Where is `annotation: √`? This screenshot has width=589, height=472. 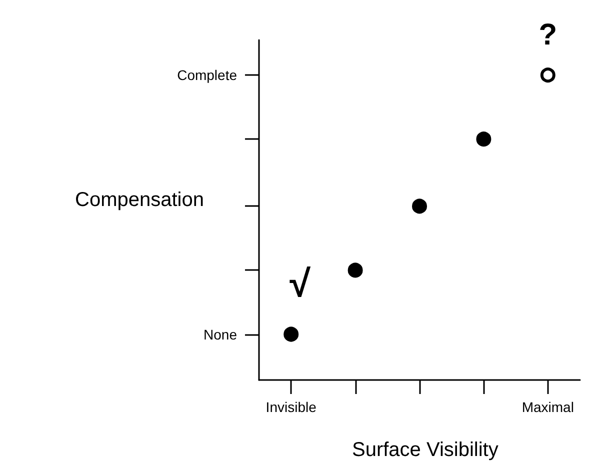 annotation: √ is located at coordinates (300, 284).